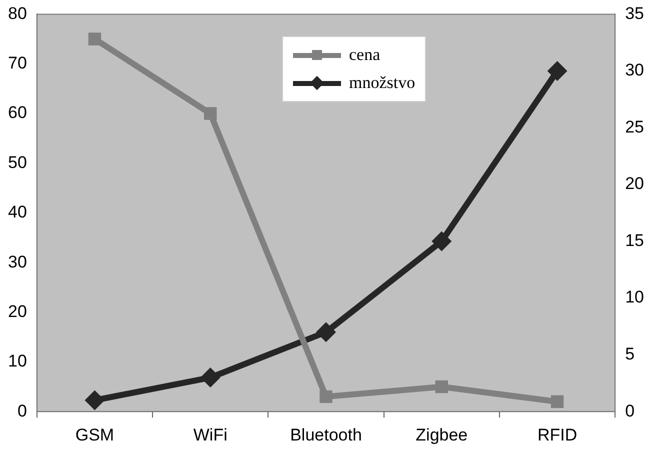  Describe the element at coordinates (17, 361) in the screenshot. I see `y-tick-label: 10` at that location.